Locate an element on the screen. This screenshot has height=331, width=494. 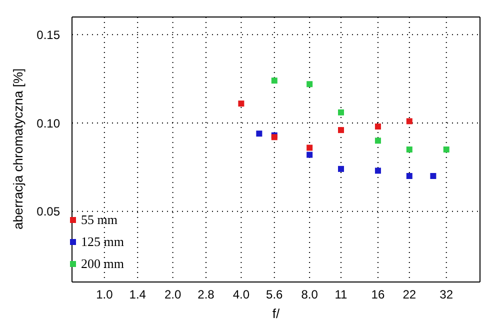
x-tick-label: 32 is located at coordinates (447, 295).